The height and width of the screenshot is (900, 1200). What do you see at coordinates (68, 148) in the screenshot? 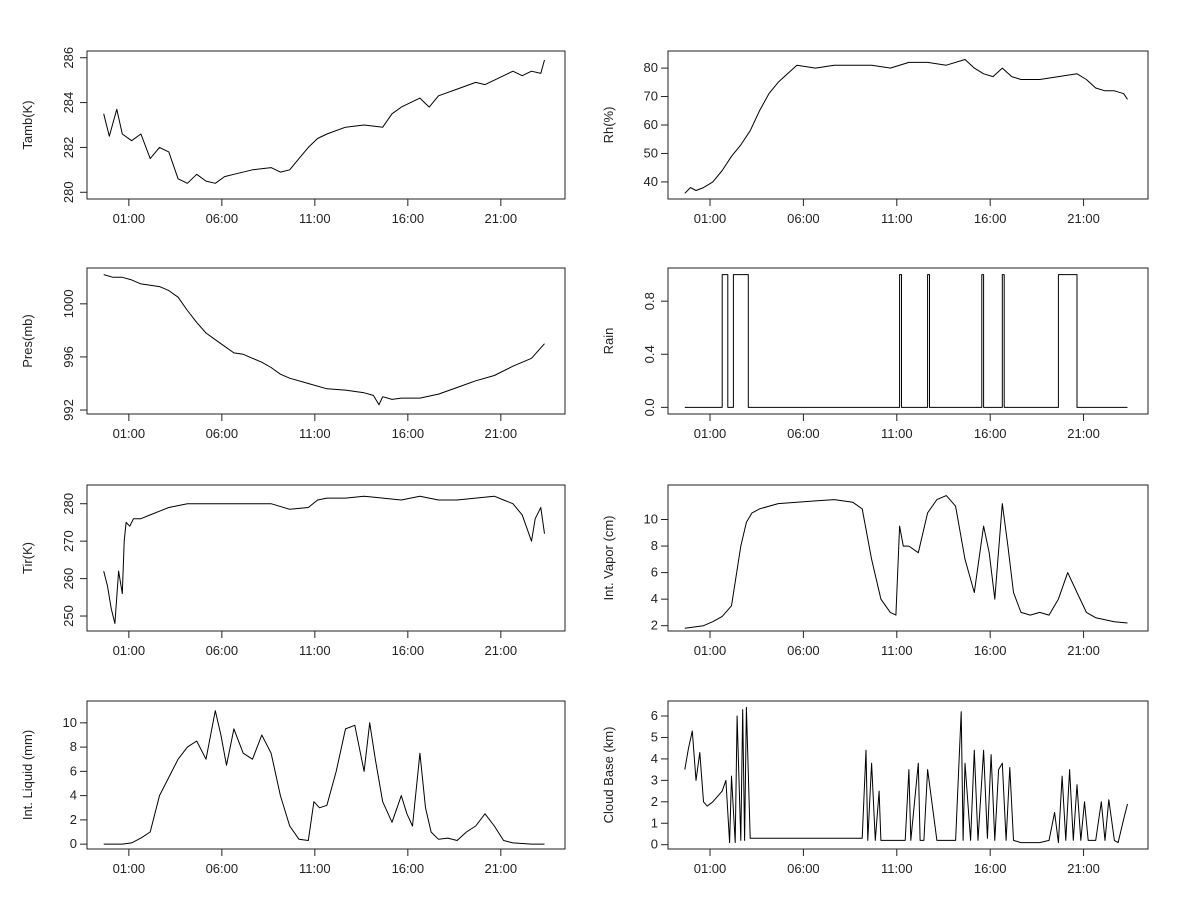
I see `y-tick-label: 282` at bounding box center [68, 148].